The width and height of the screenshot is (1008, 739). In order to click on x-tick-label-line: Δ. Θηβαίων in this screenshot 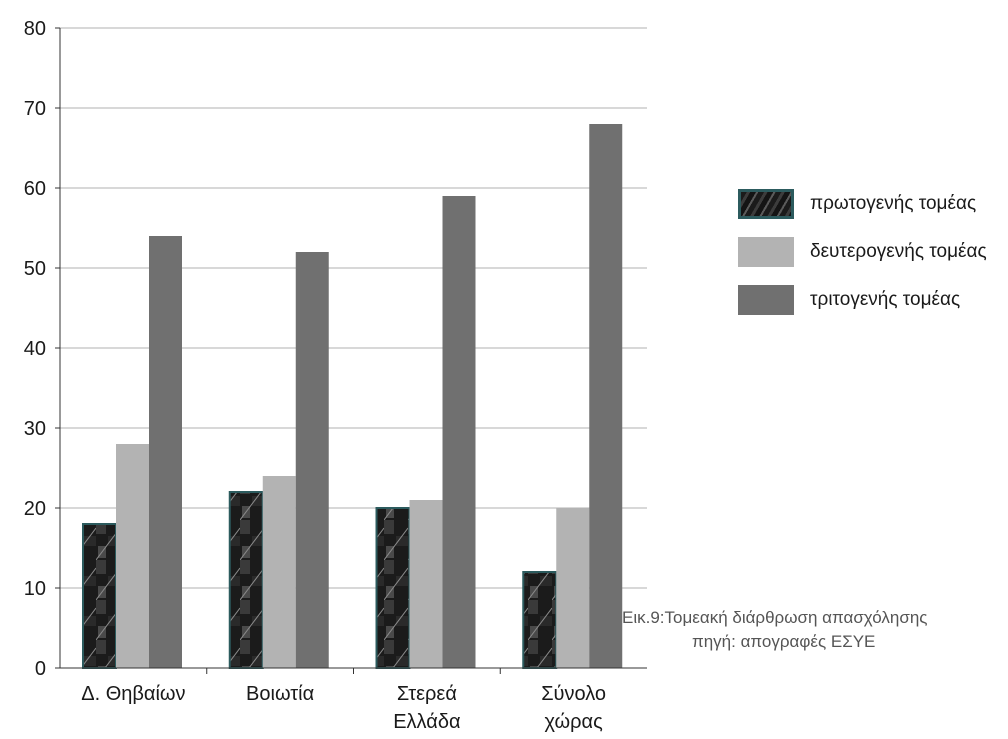, I will do `click(133, 694)`.